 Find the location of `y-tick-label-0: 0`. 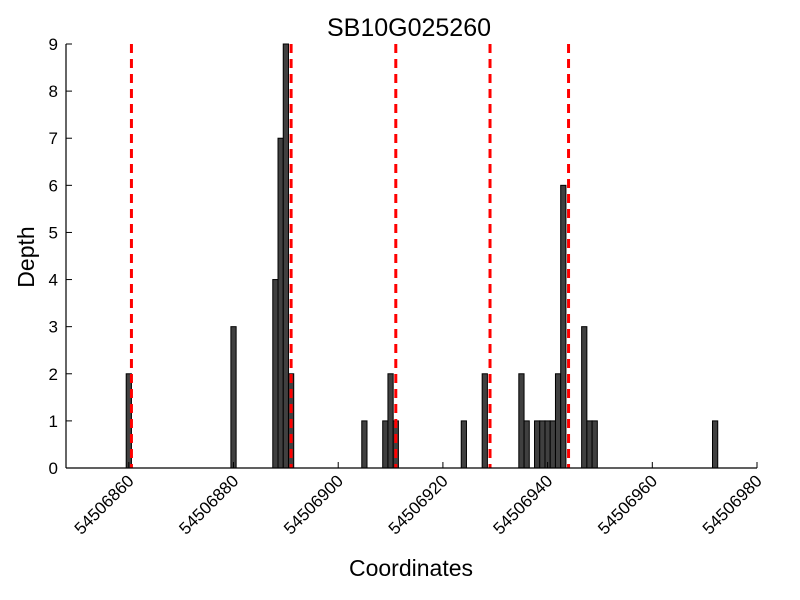

y-tick-label-0: 0 is located at coordinates (53, 468).